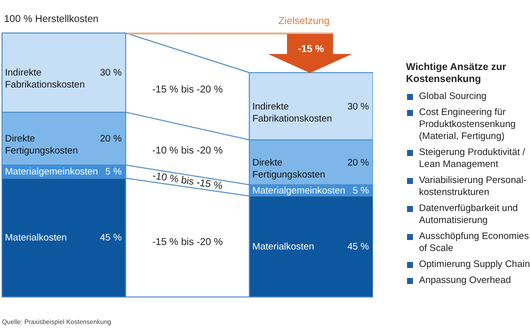 The width and height of the screenshot is (530, 330). What do you see at coordinates (472, 159) in the screenshot?
I see `annotation: Steigerung Produktivität / Lean Management` at bounding box center [472, 159].